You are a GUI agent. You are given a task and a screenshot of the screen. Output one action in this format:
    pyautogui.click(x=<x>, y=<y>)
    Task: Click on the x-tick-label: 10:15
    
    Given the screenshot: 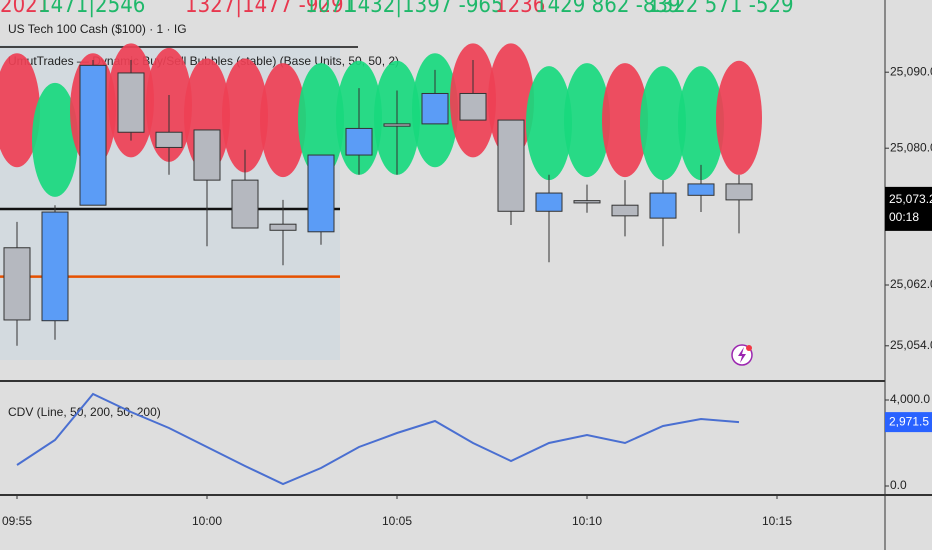 What is the action you would take?
    pyautogui.click(x=777, y=521)
    